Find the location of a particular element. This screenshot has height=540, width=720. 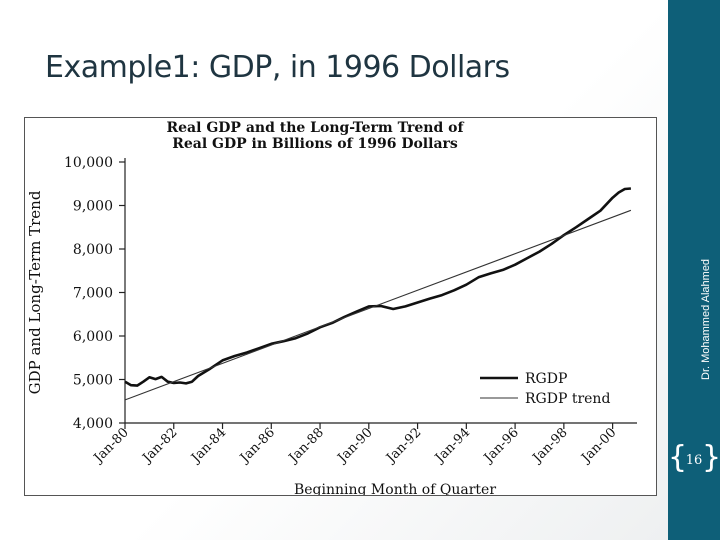

page-number: 16 is located at coordinates (694, 460).